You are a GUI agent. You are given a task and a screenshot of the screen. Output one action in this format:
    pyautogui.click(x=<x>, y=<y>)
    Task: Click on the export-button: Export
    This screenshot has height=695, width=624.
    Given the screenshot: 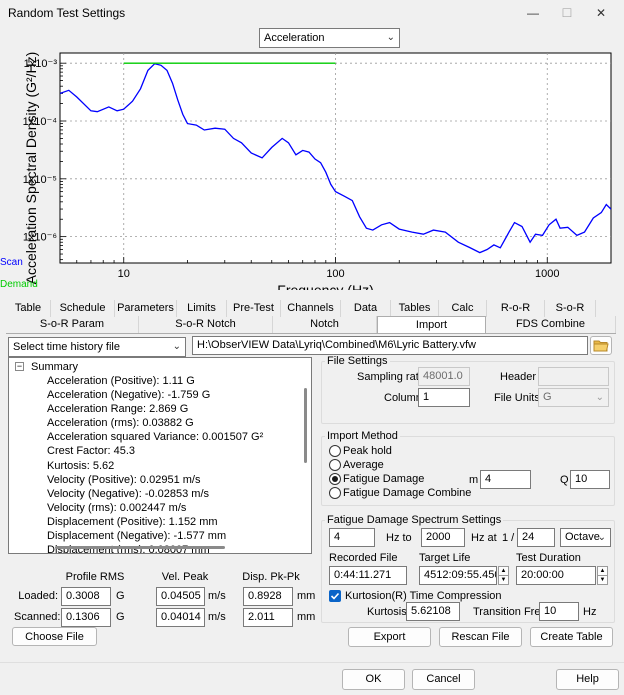 What is the action you would take?
    pyautogui.click(x=389, y=637)
    